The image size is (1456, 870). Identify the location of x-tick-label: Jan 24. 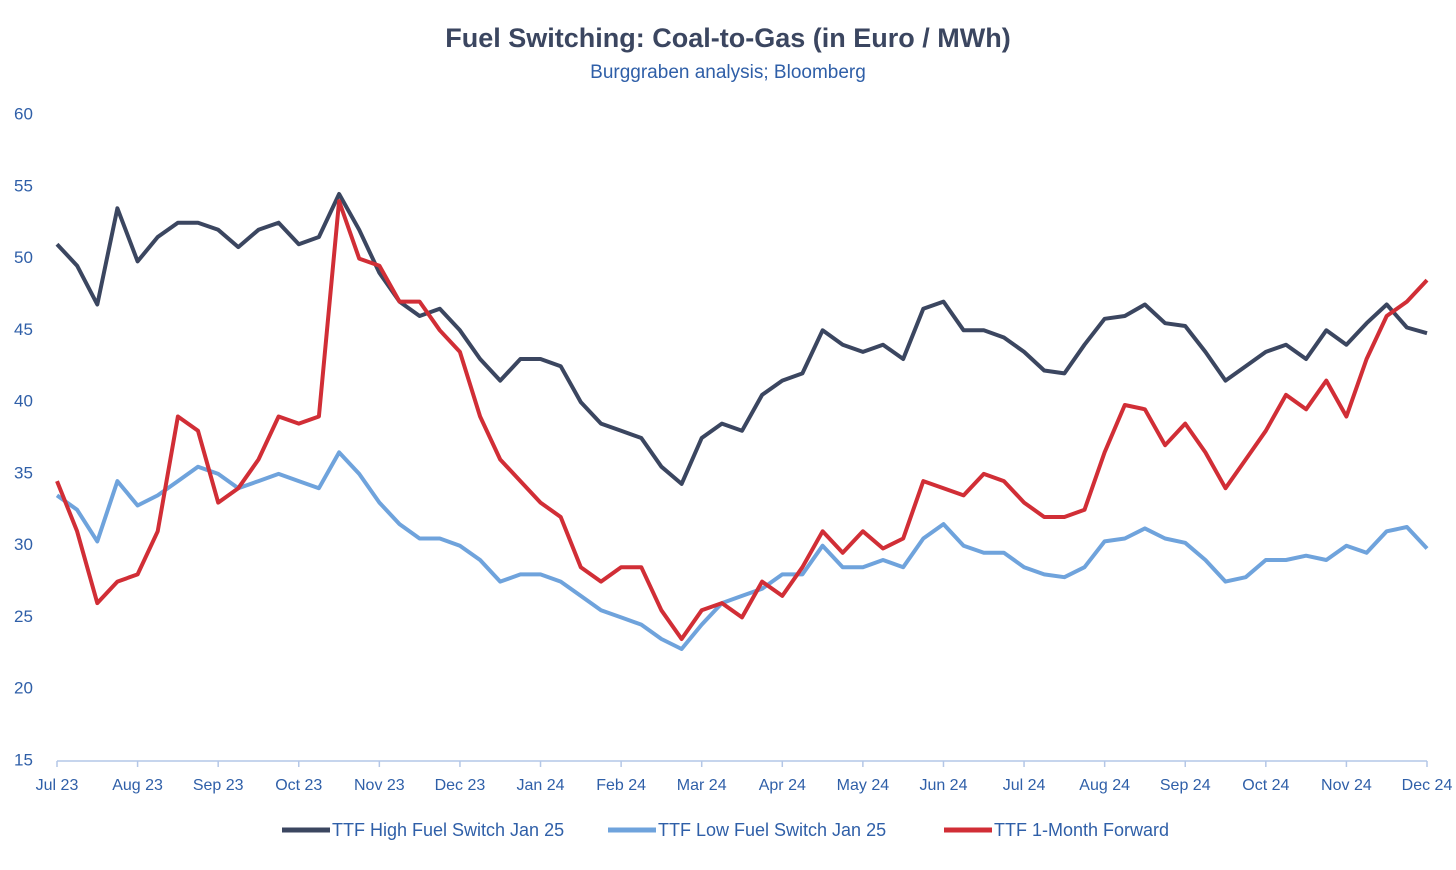
(541, 785).